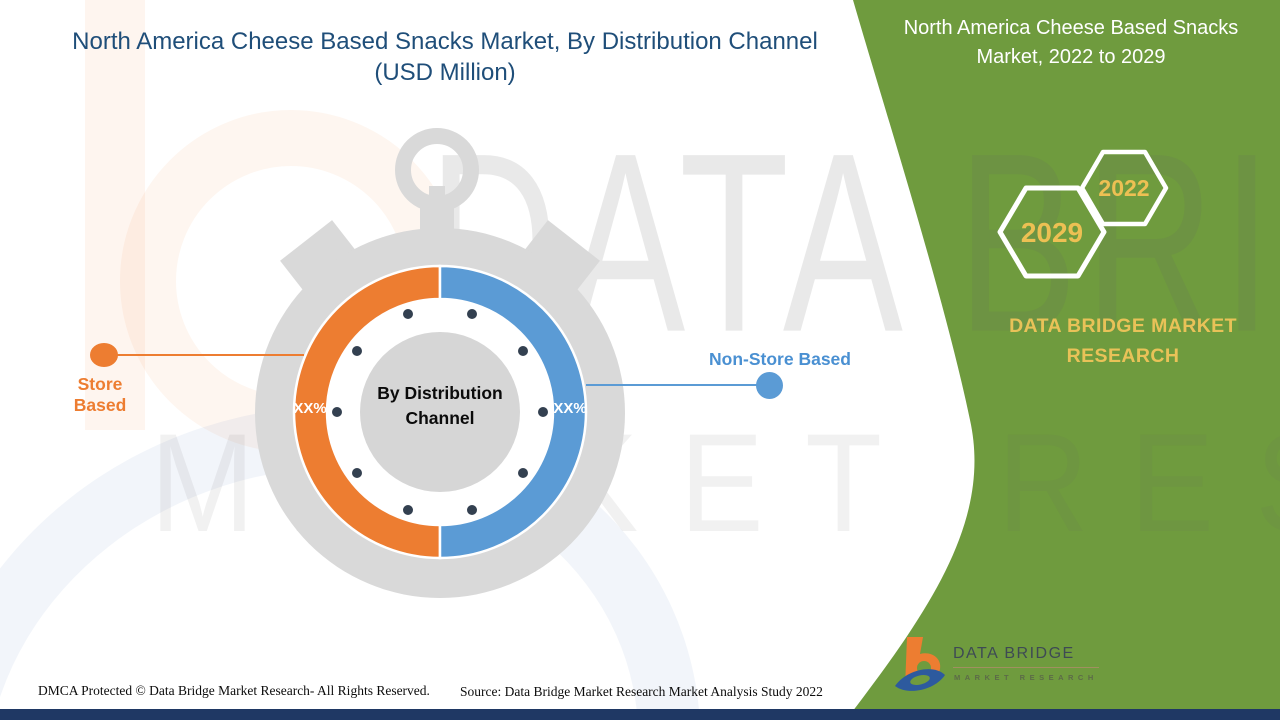  What do you see at coordinates (570, 408) in the screenshot?
I see `non-store-based-value: XX%` at bounding box center [570, 408].